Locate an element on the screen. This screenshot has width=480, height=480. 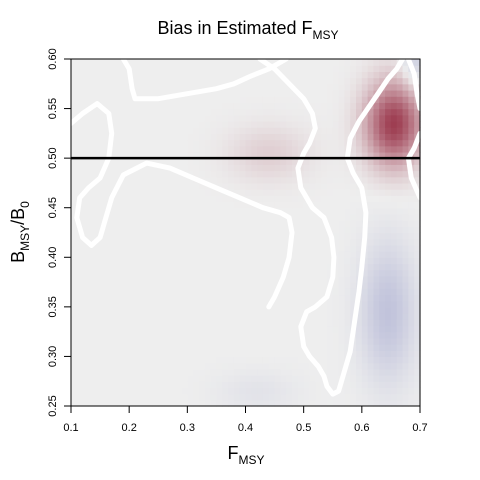
y-tick-label: 0.35 is located at coordinates (53, 306).